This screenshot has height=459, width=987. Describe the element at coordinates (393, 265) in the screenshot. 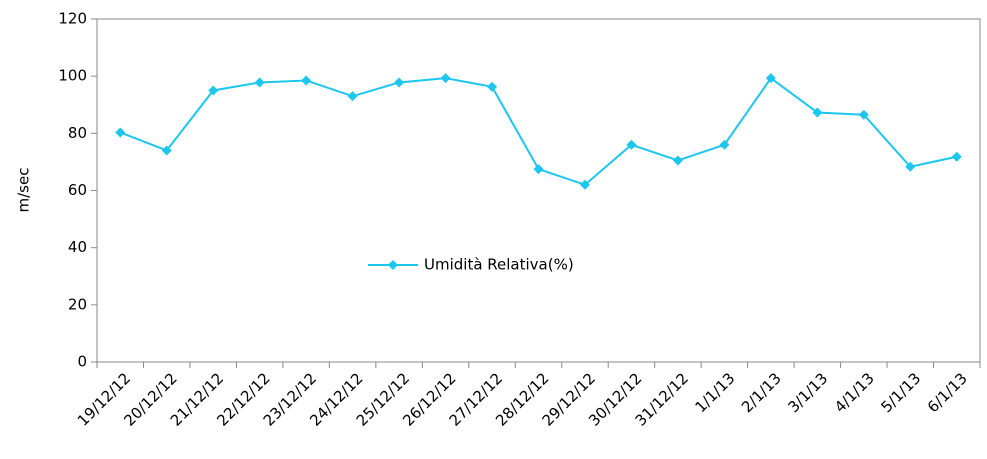

I see `legend-marker` at that location.